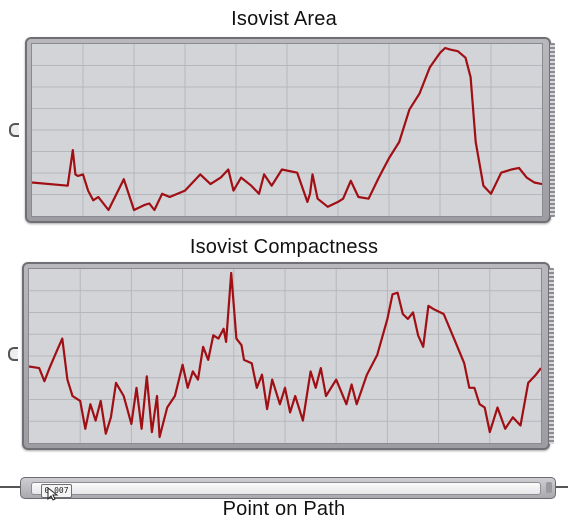 Image resolution: width=568 pixels, height=529 pixels. Describe the element at coordinates (284, 247) in the screenshot. I see `graph-title-isovist-compactness: Isovist Compactness` at that location.